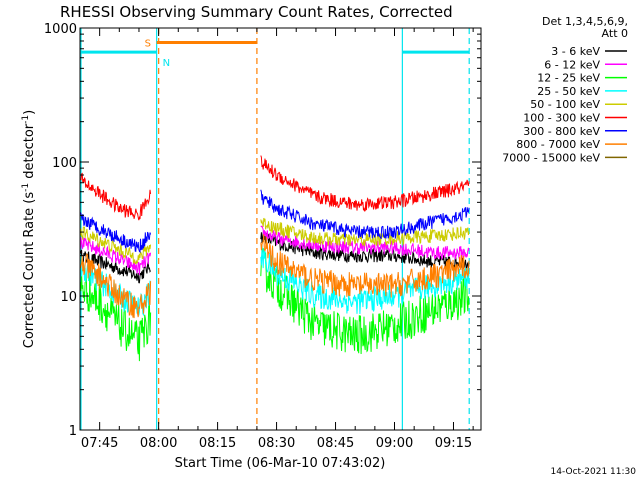 The width and height of the screenshot is (640, 480). Describe the element at coordinates (453, 443) in the screenshot. I see `x-tick-label: 09:15` at that location.